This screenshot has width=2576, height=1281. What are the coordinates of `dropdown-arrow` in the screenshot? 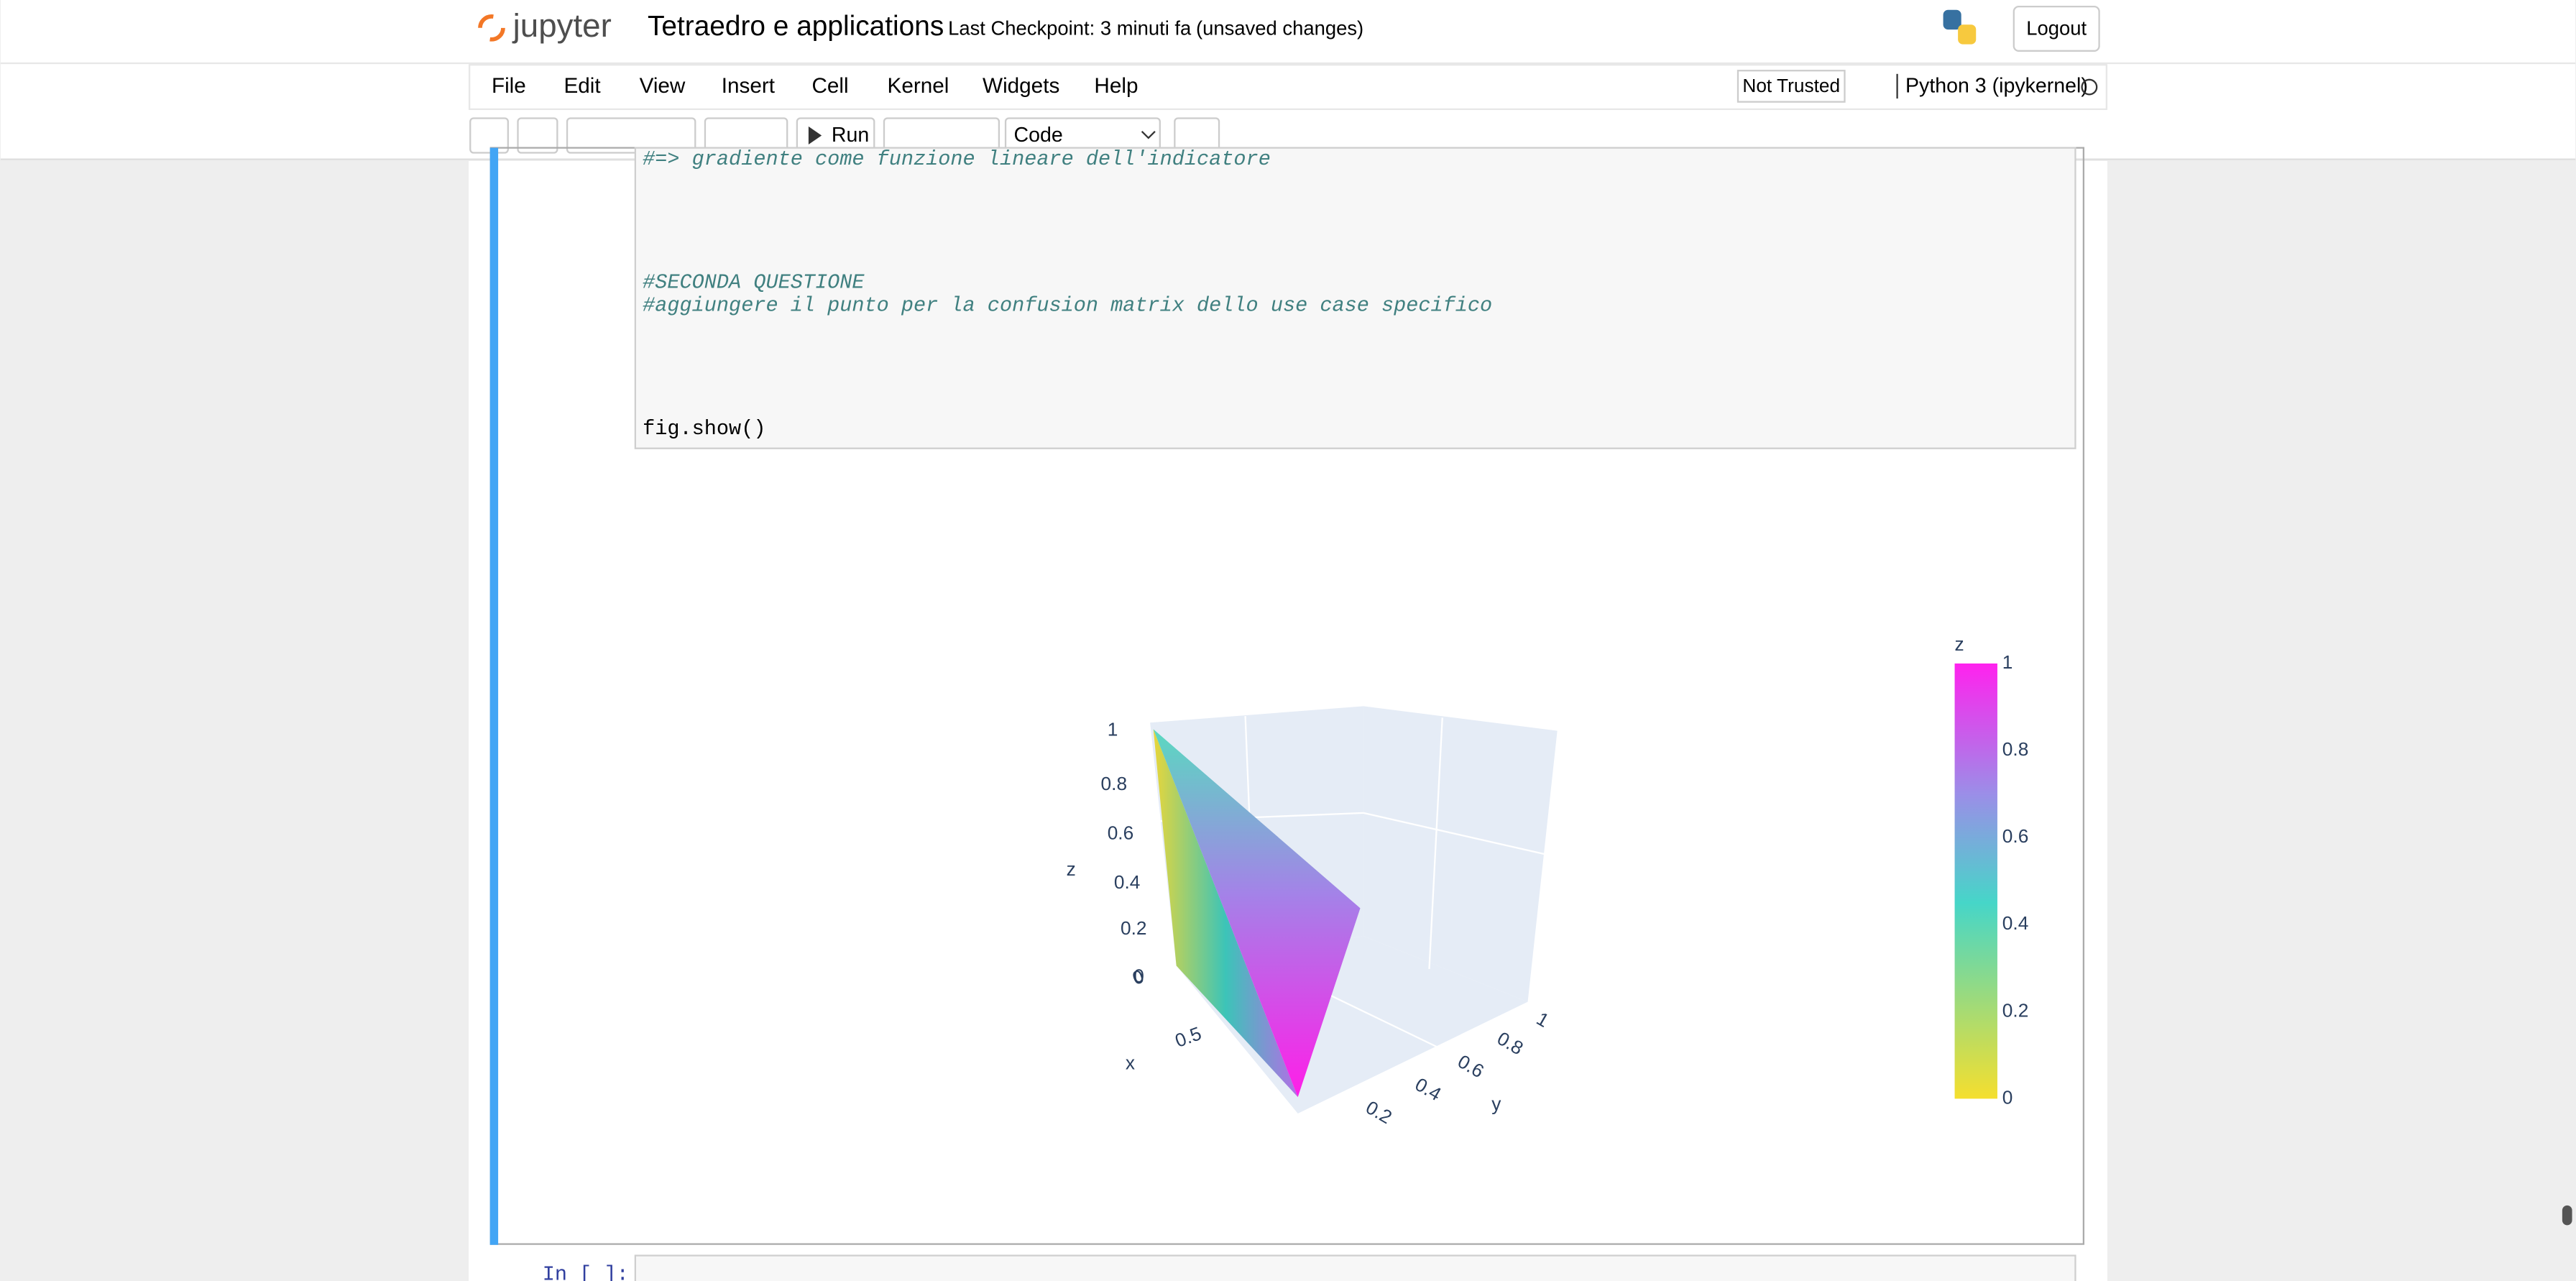 It's located at (1148, 134).